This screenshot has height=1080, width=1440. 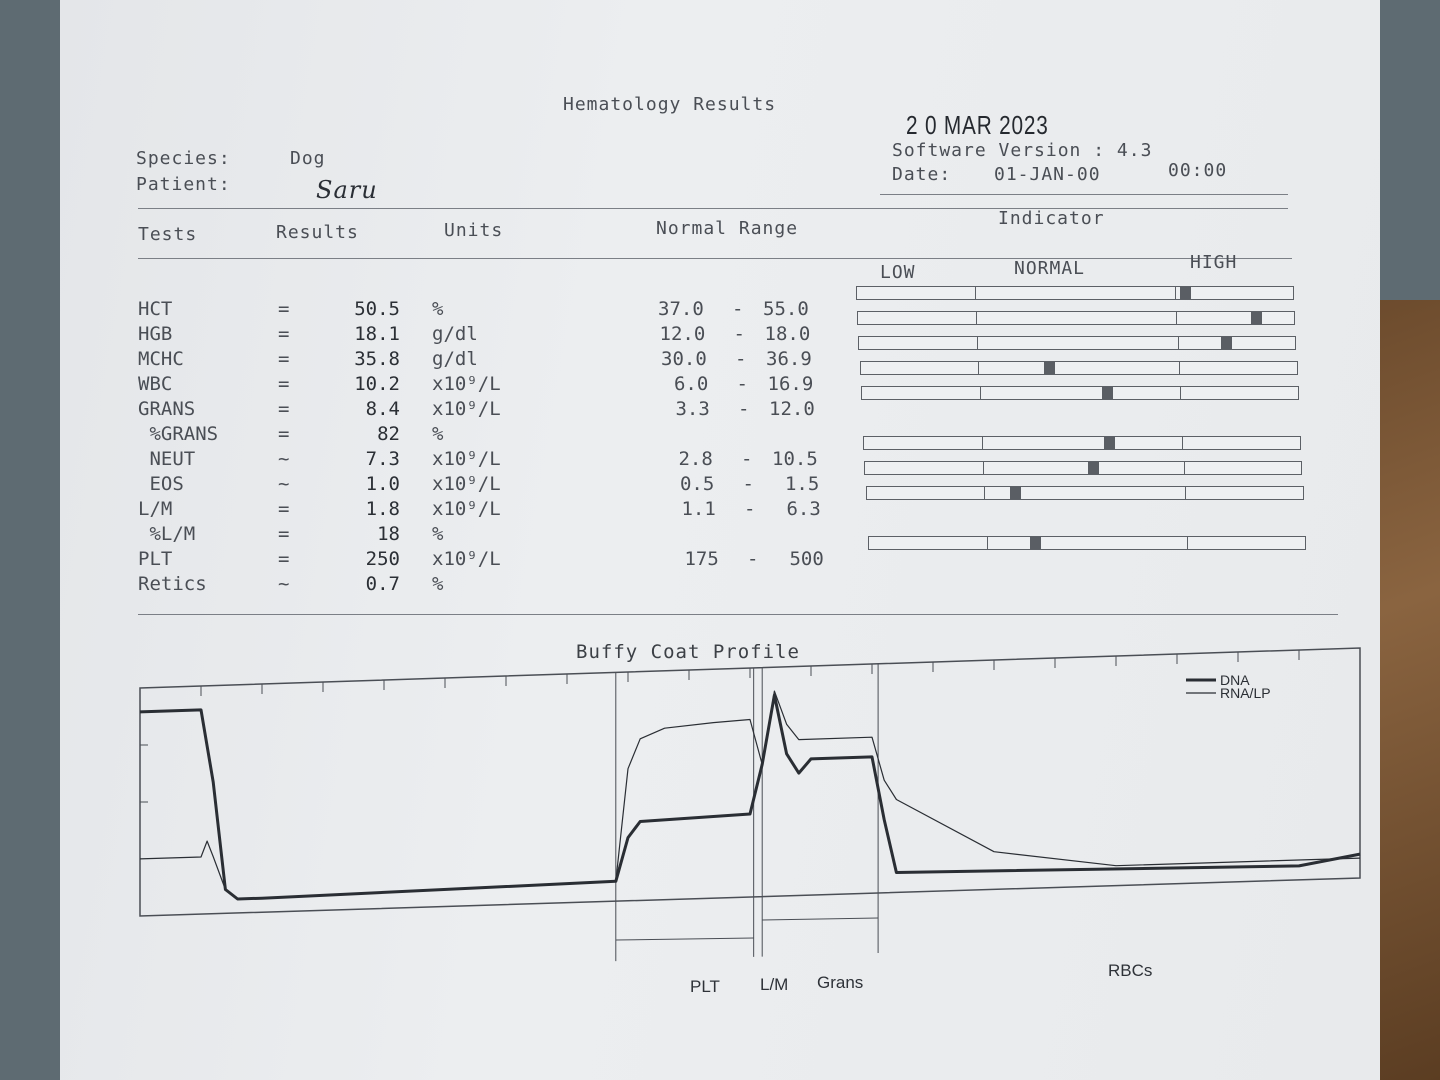 What do you see at coordinates (738, 535) in the screenshot?
I see `result-row: %L/M = 18%` at bounding box center [738, 535].